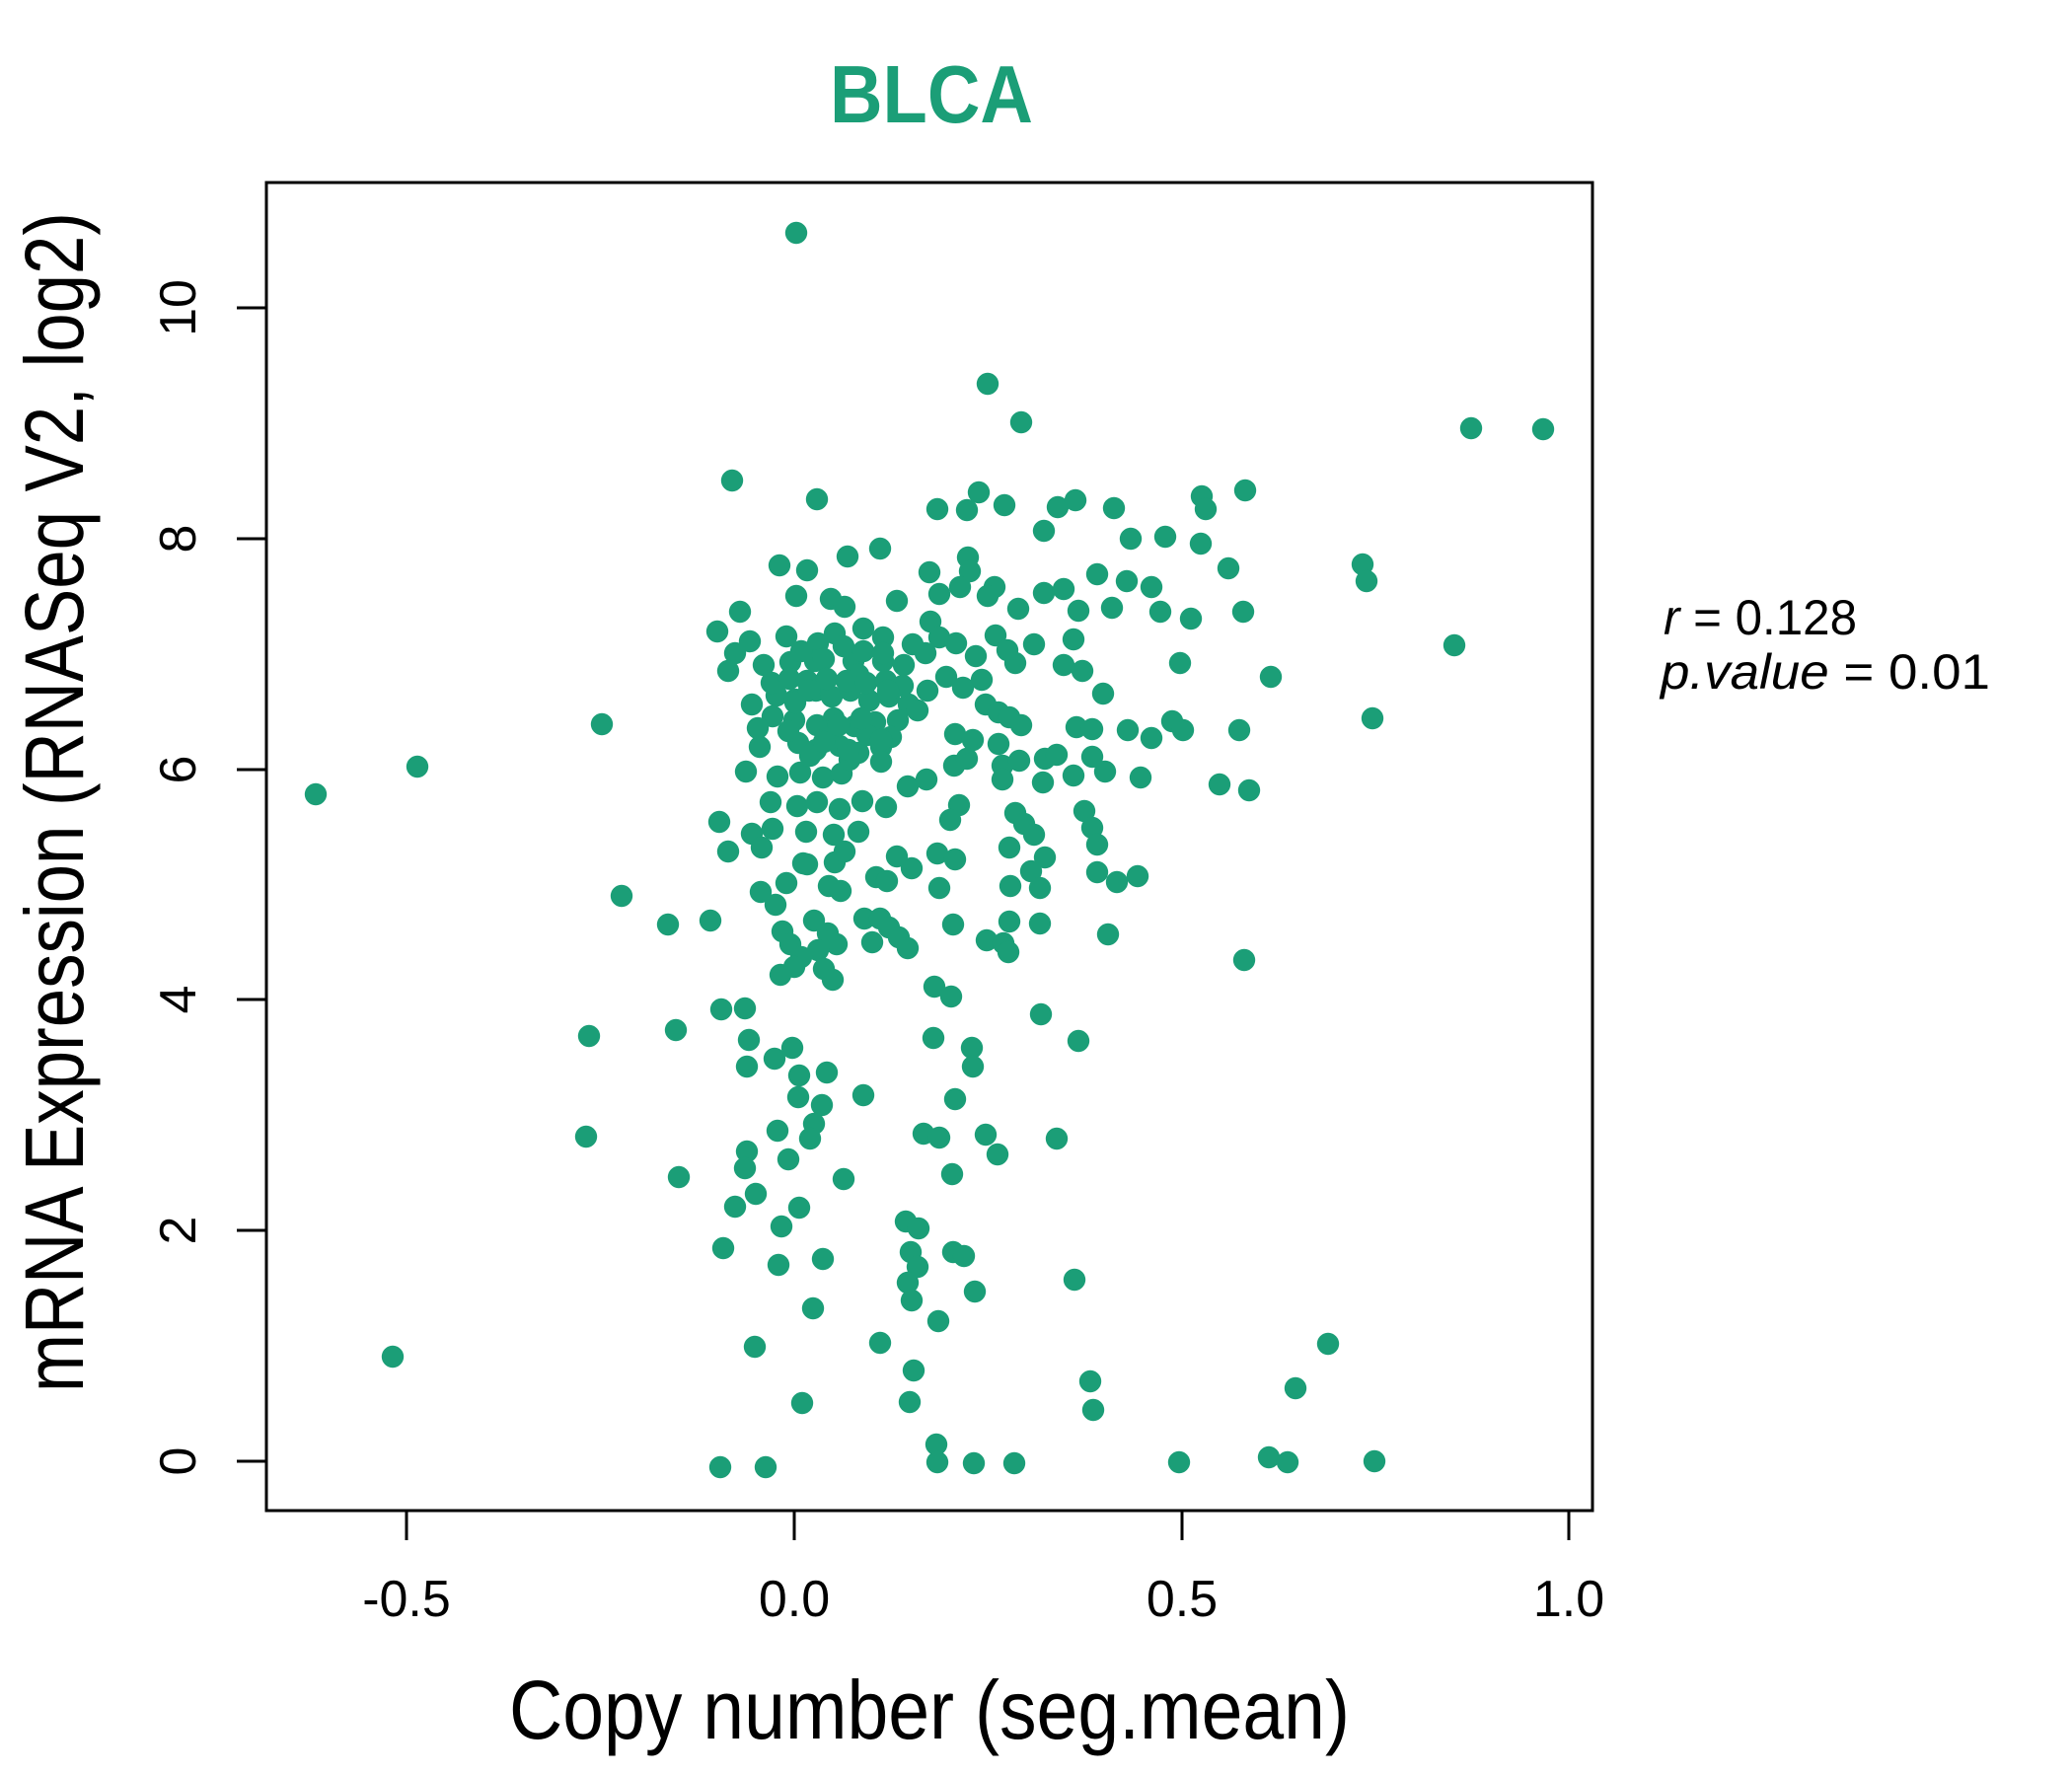 The image size is (2072, 1776). I want to click on svg-text: 0, so click(179, 1462).